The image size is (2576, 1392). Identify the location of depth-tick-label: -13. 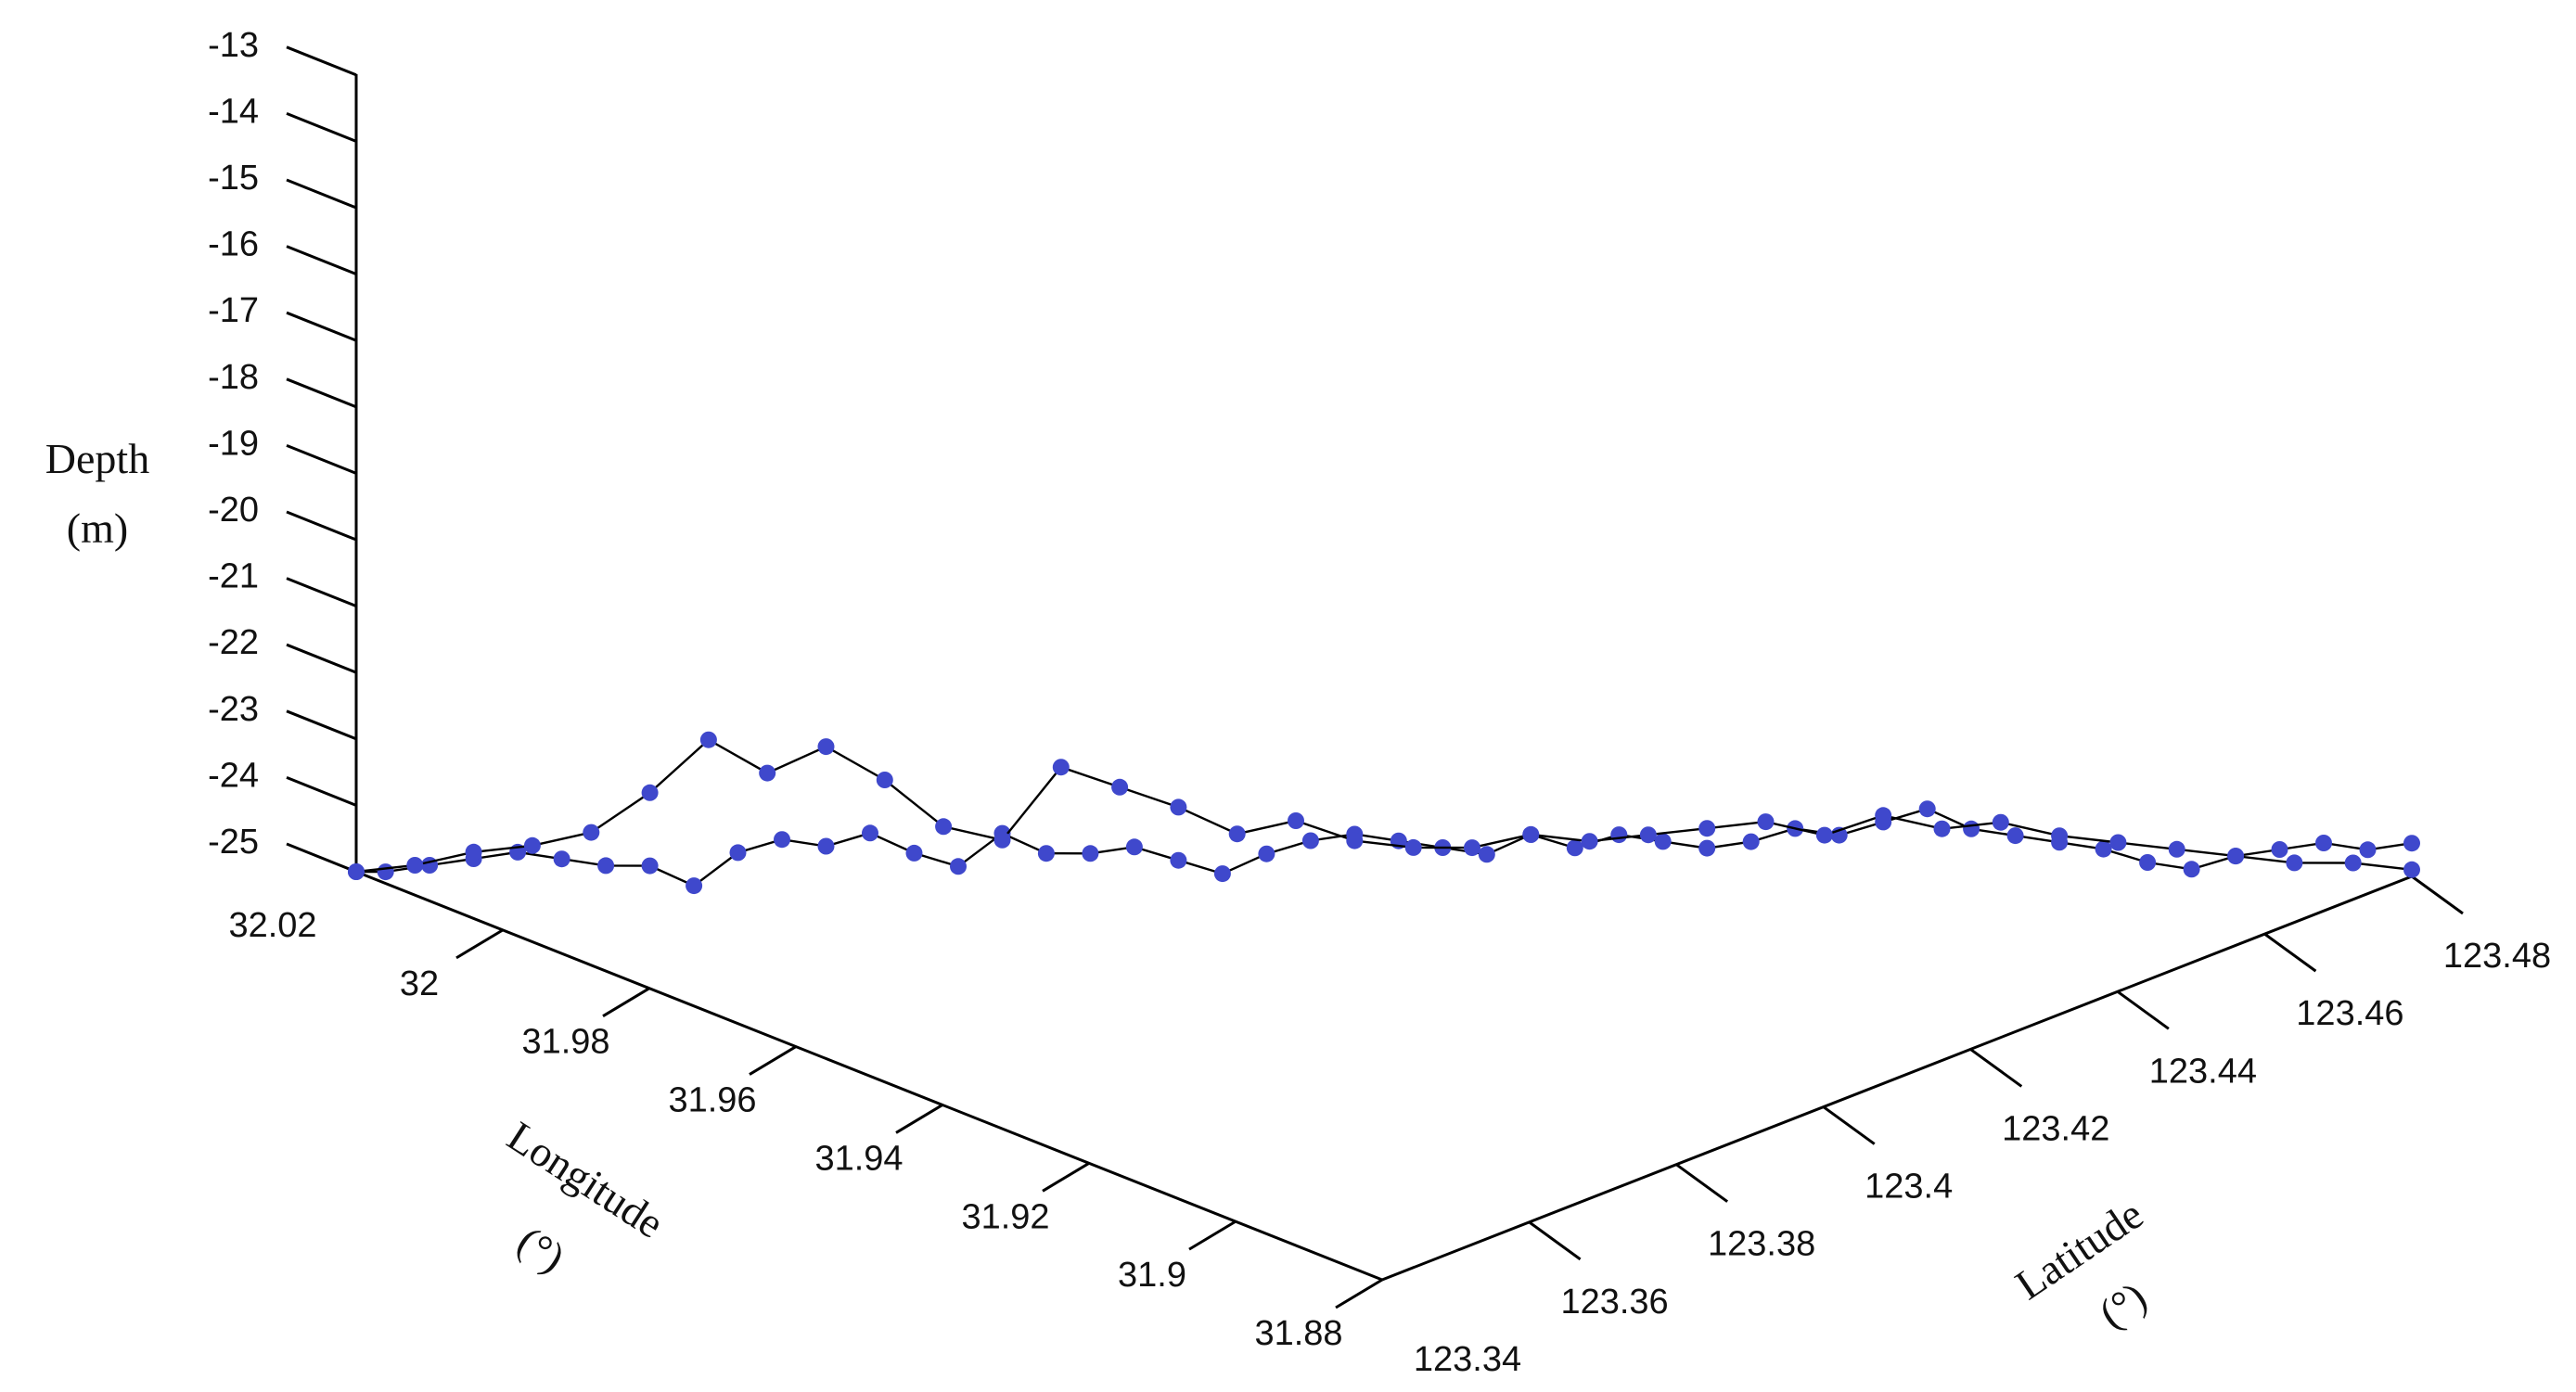
(233, 45).